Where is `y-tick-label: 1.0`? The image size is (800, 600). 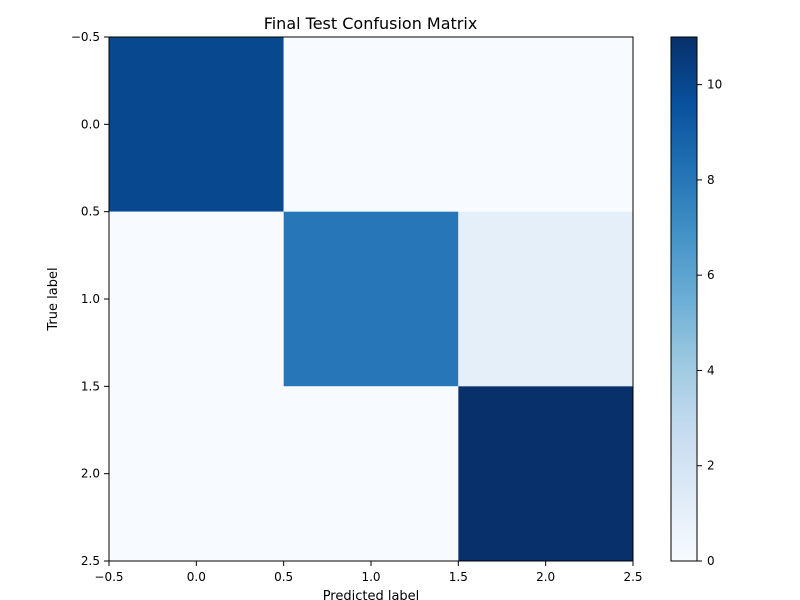
y-tick-label: 1.0 is located at coordinates (90, 299).